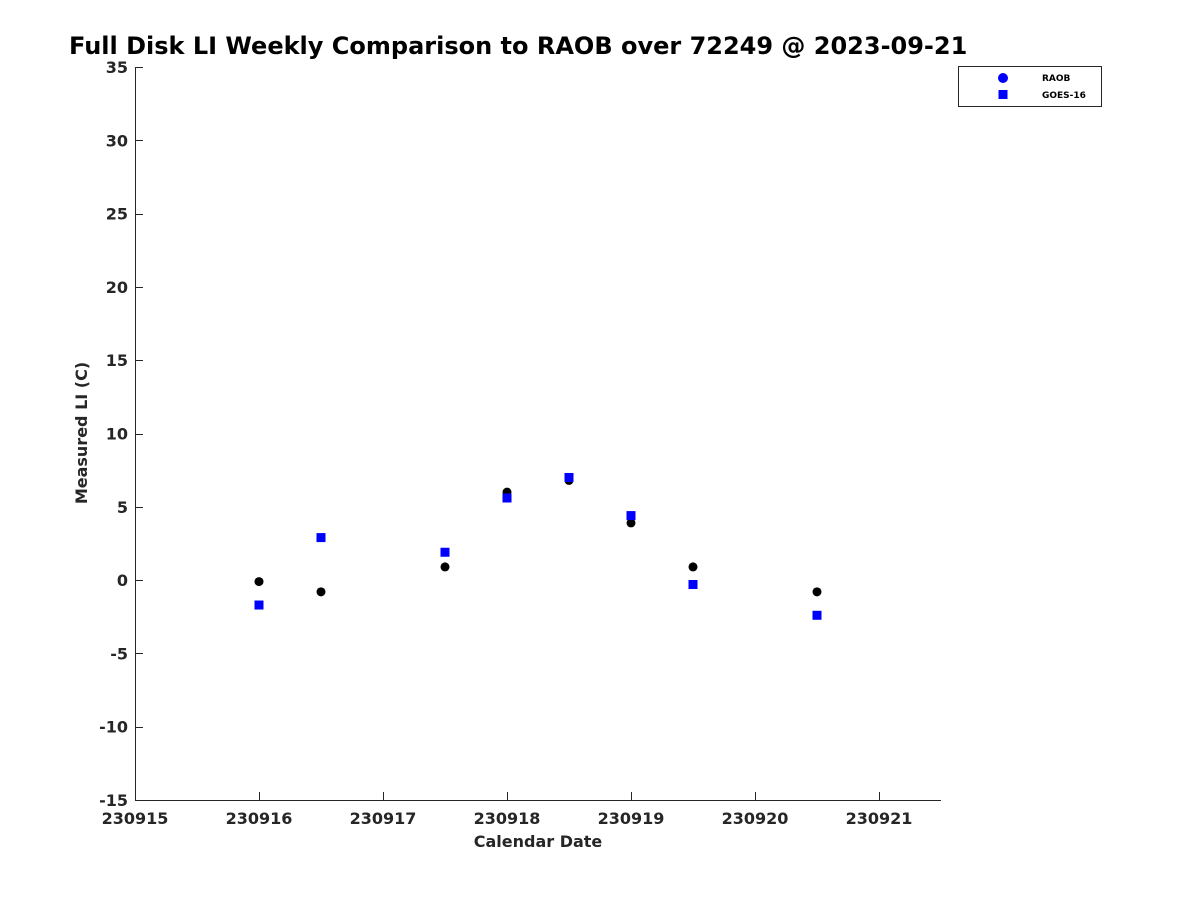 The width and height of the screenshot is (1200, 900). I want to click on legend-raob-label: RAOB, so click(1056, 79).